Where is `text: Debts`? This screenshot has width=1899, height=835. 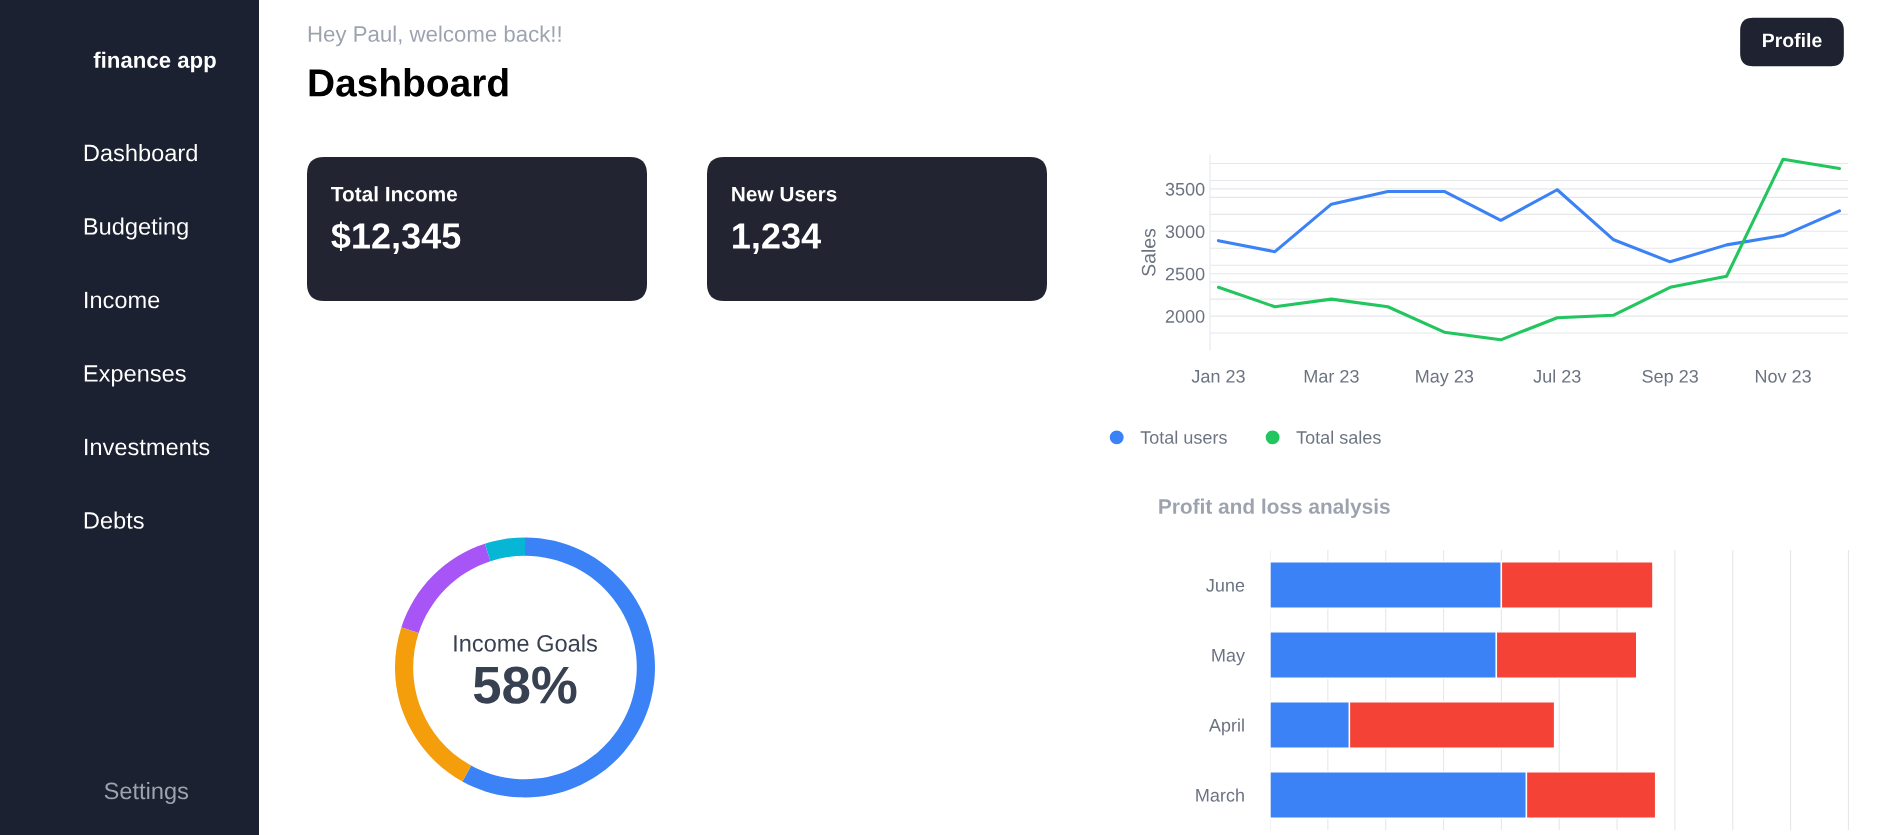
text: Debts is located at coordinates (114, 520).